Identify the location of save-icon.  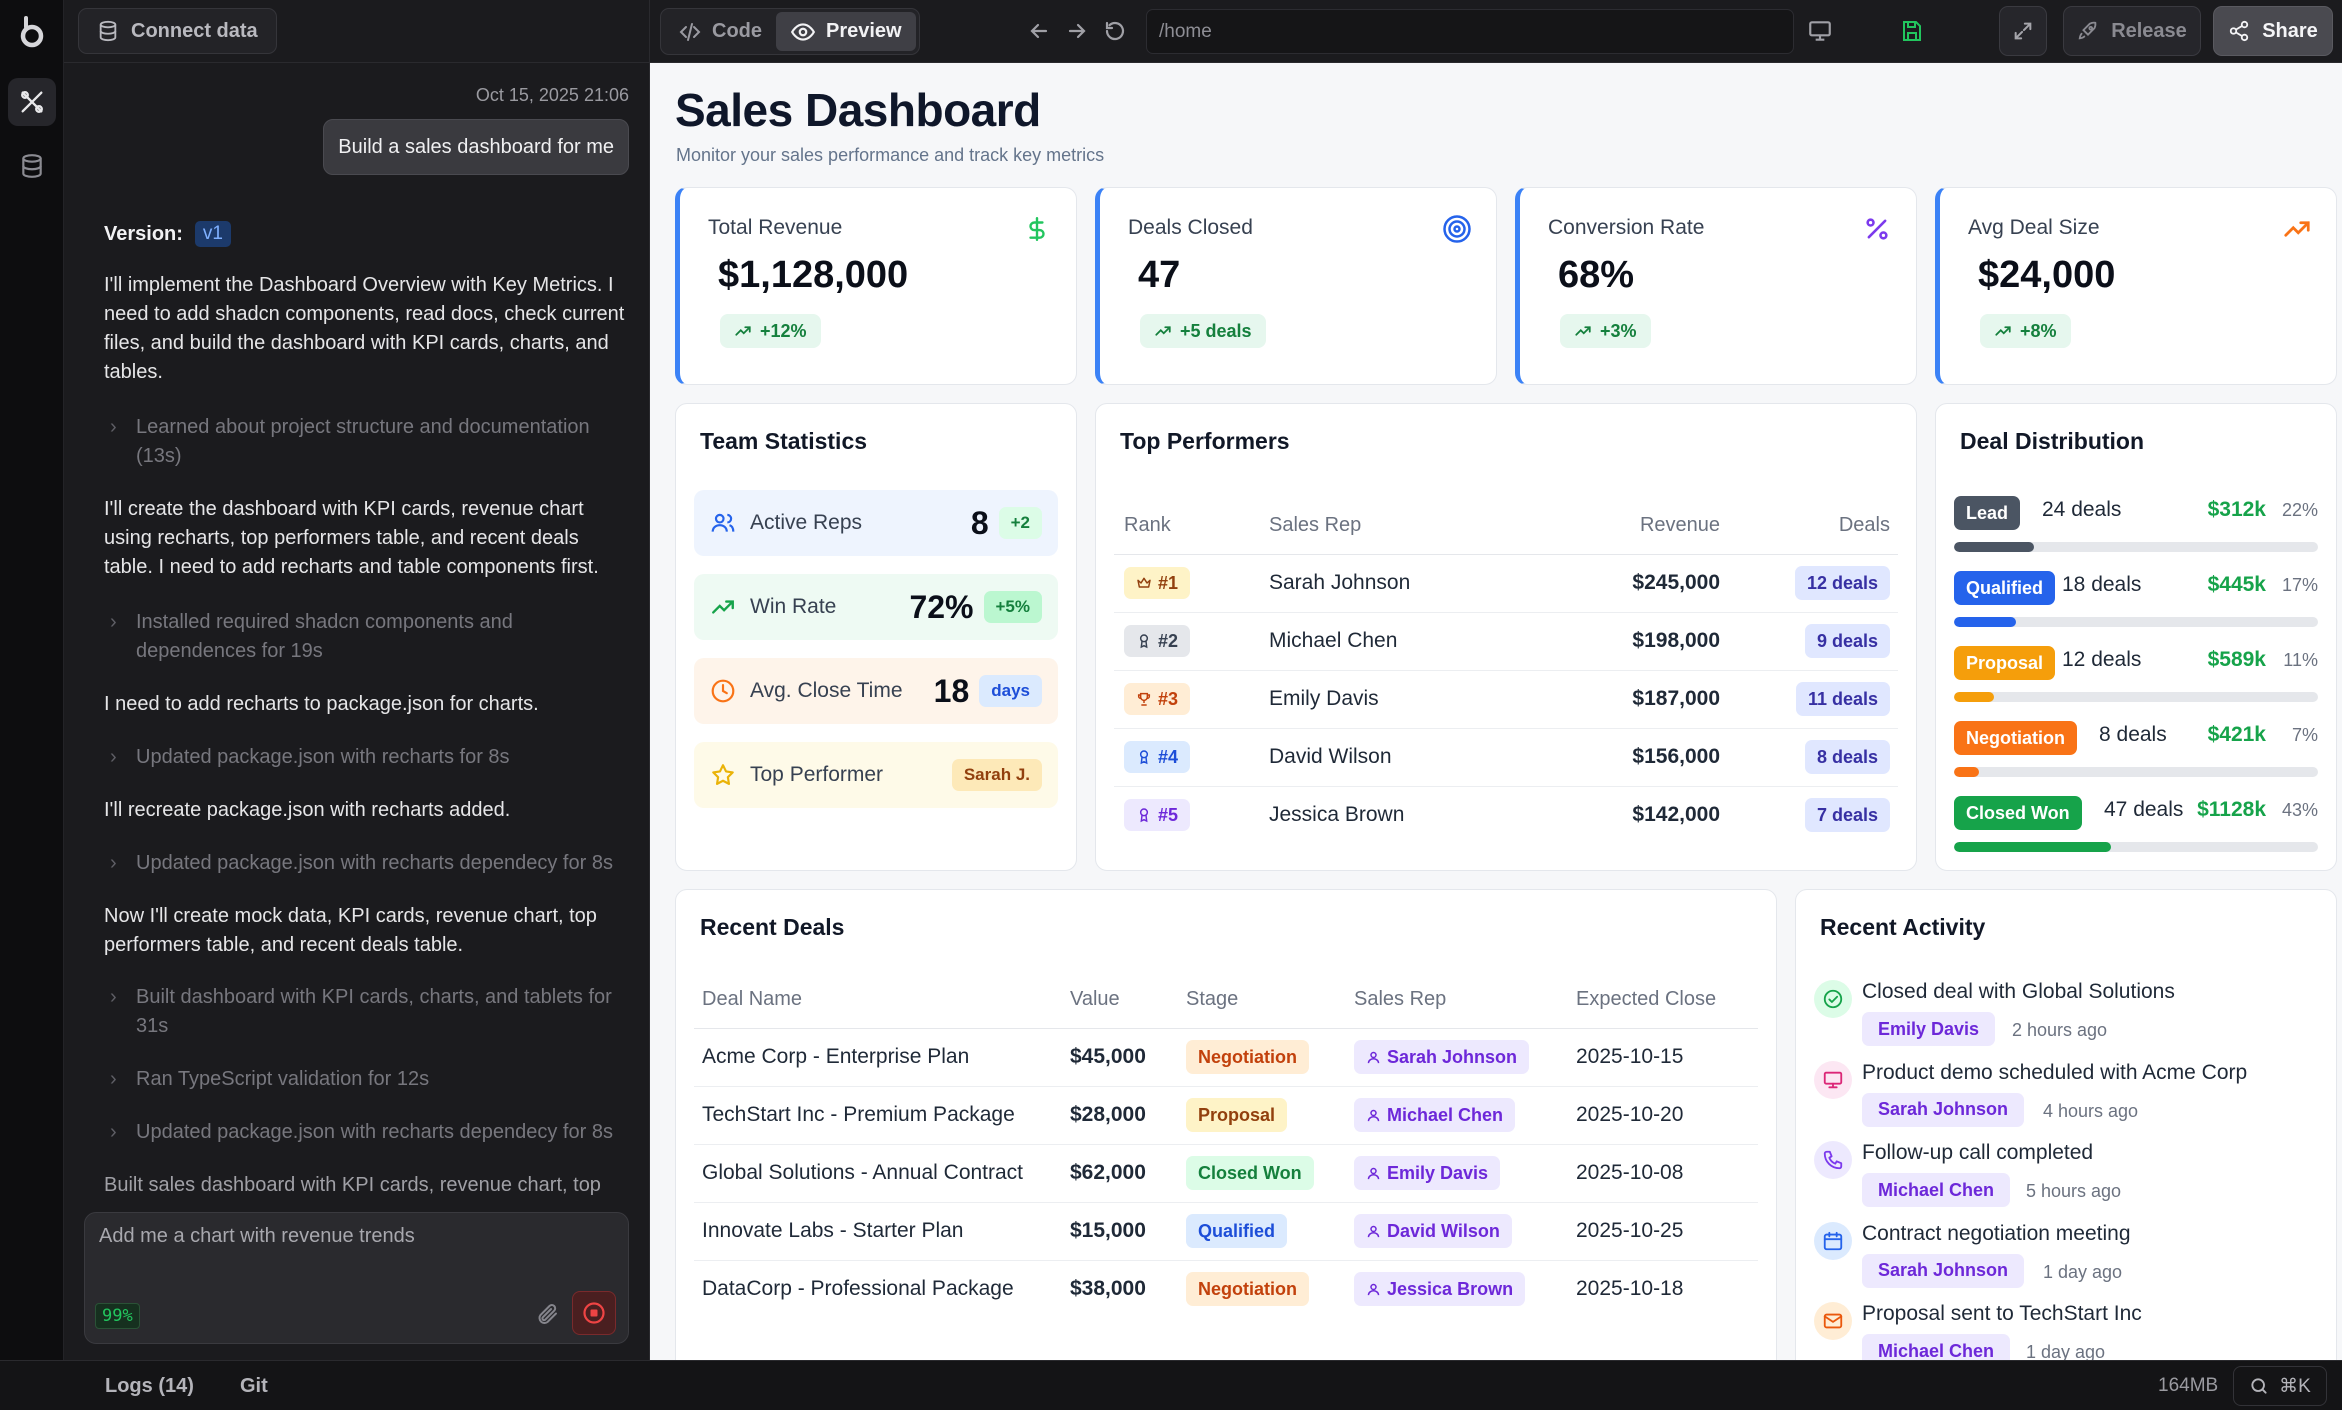
(1912, 31).